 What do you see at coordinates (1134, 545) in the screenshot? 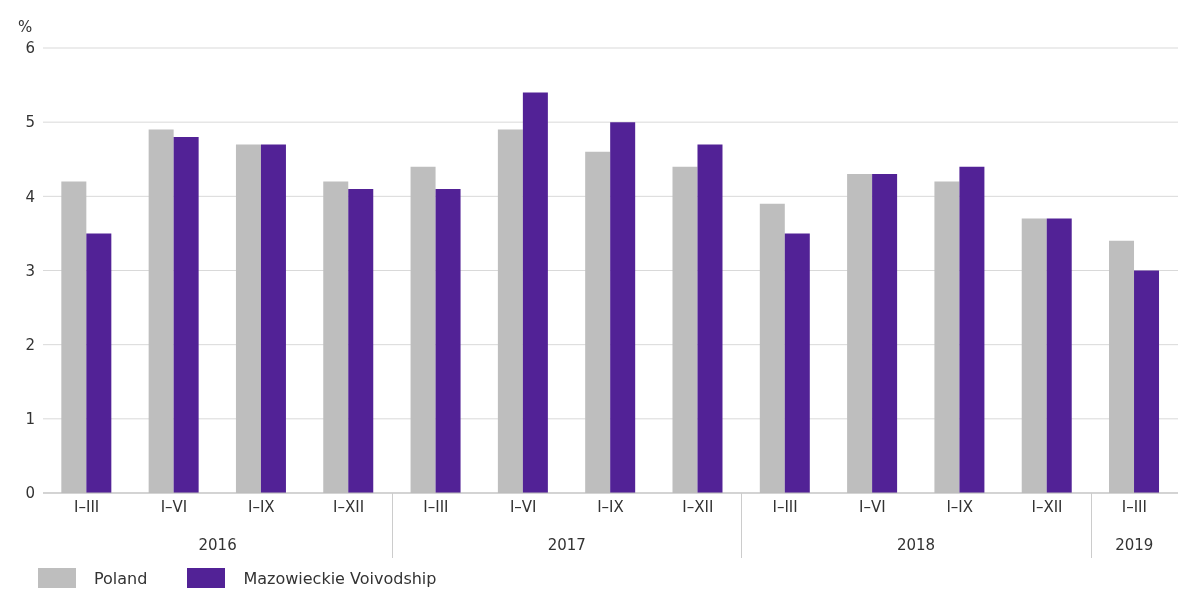
I see `text: 2019` at bounding box center [1134, 545].